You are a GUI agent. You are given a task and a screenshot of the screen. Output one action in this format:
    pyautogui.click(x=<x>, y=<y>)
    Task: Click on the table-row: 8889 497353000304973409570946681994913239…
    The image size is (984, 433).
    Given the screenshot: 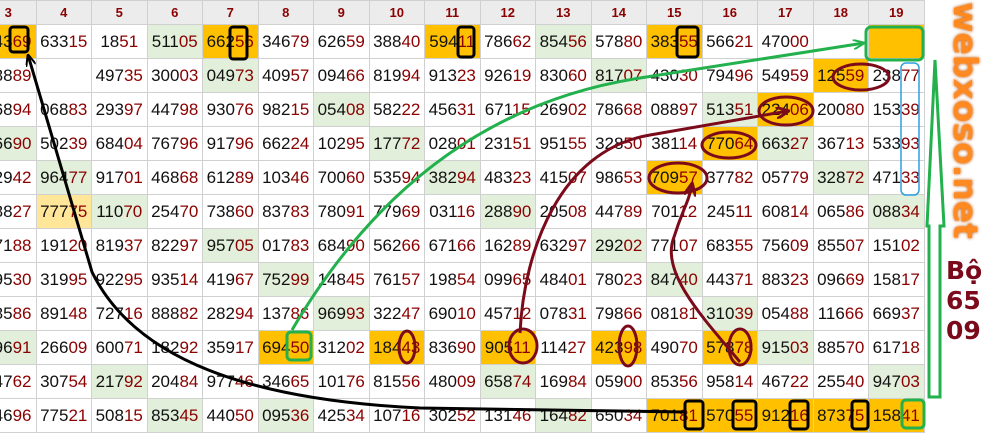 What is the action you would take?
    pyautogui.click(x=462, y=75)
    